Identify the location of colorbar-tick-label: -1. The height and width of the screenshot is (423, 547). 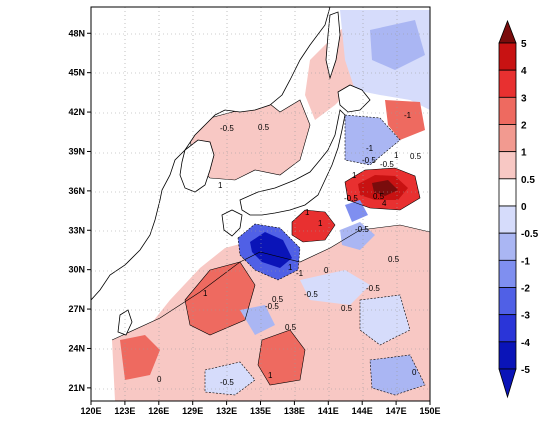
(525, 261).